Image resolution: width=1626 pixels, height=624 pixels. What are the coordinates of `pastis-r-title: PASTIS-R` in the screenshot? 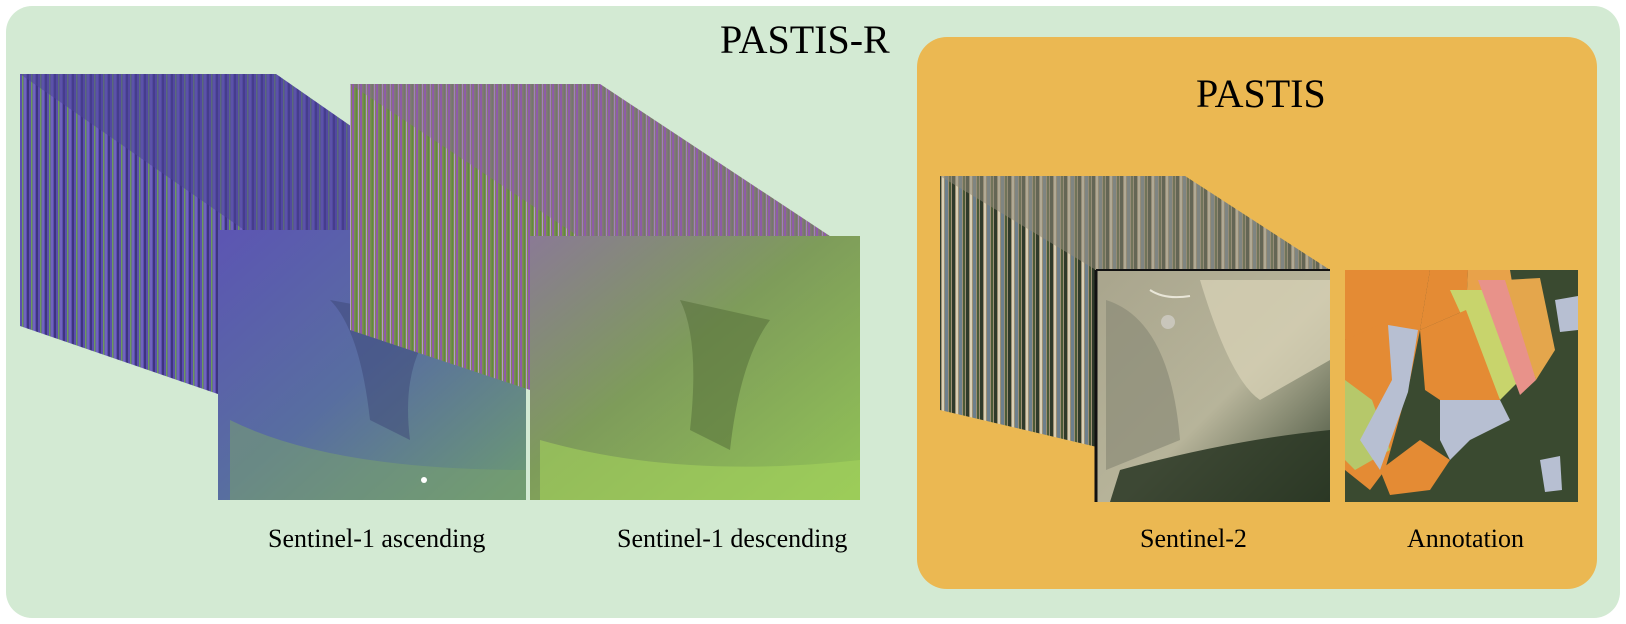 It's located at (805, 39).